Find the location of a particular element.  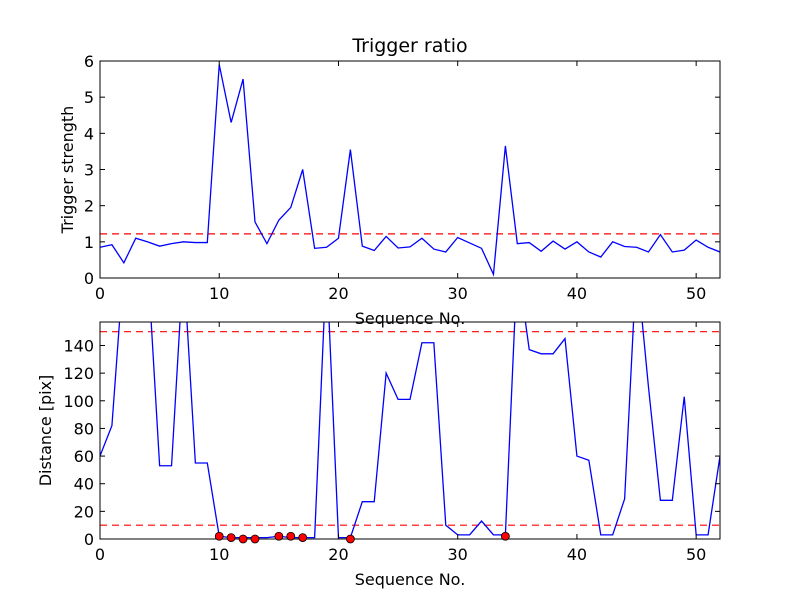

top-y-axis-label: Trigger strength is located at coordinates (67, 170).